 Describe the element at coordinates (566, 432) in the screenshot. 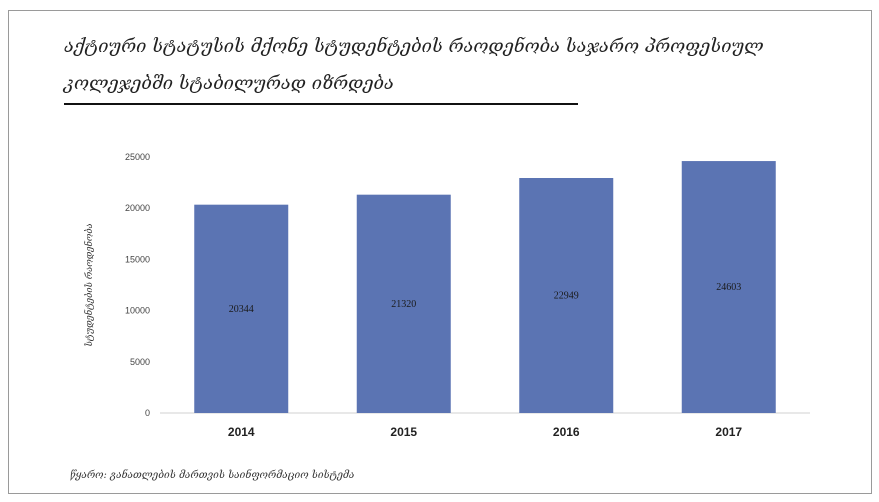

I see `x-tick-label-2016: 2016` at that location.